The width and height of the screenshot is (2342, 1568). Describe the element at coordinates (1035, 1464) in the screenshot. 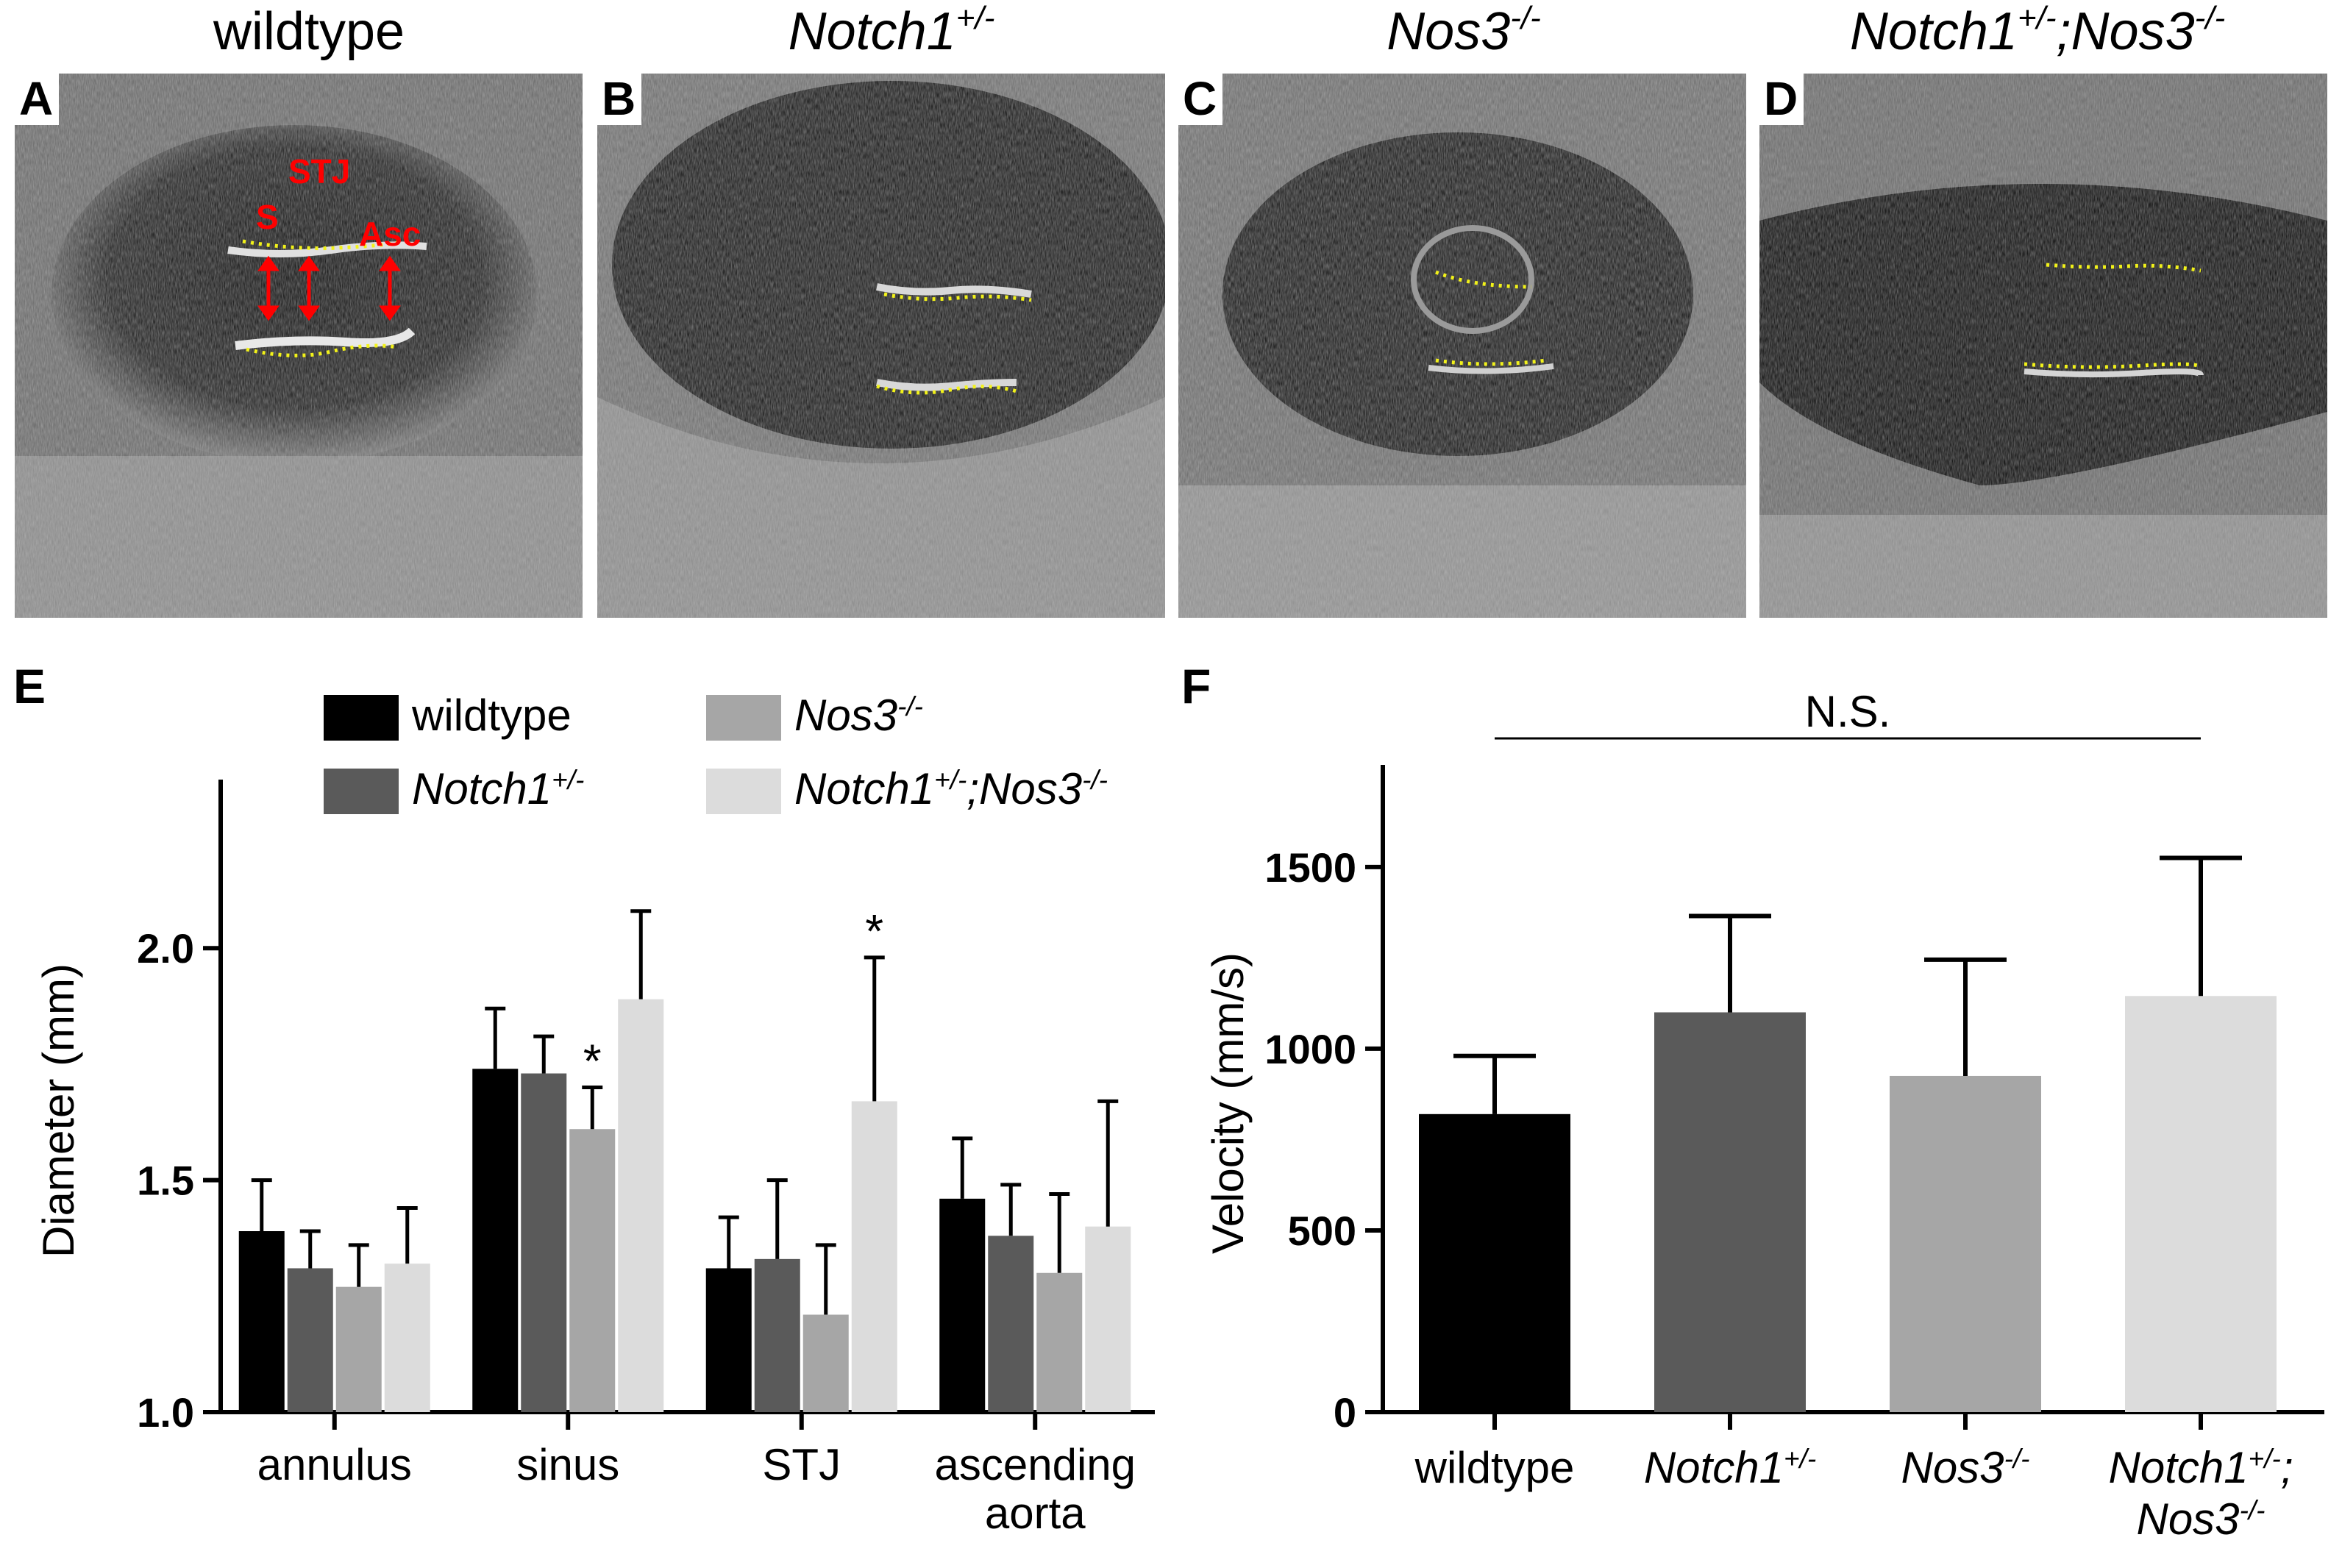

I see `x-tick-label-3-0: ascending` at that location.